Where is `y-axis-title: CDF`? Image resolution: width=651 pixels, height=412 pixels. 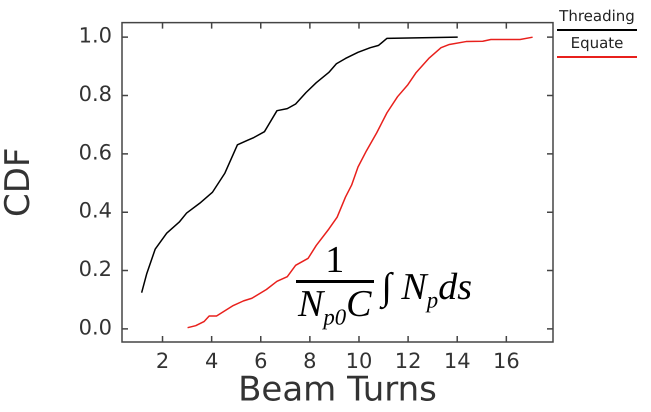
y-axis-title: CDF is located at coordinates (19, 183).